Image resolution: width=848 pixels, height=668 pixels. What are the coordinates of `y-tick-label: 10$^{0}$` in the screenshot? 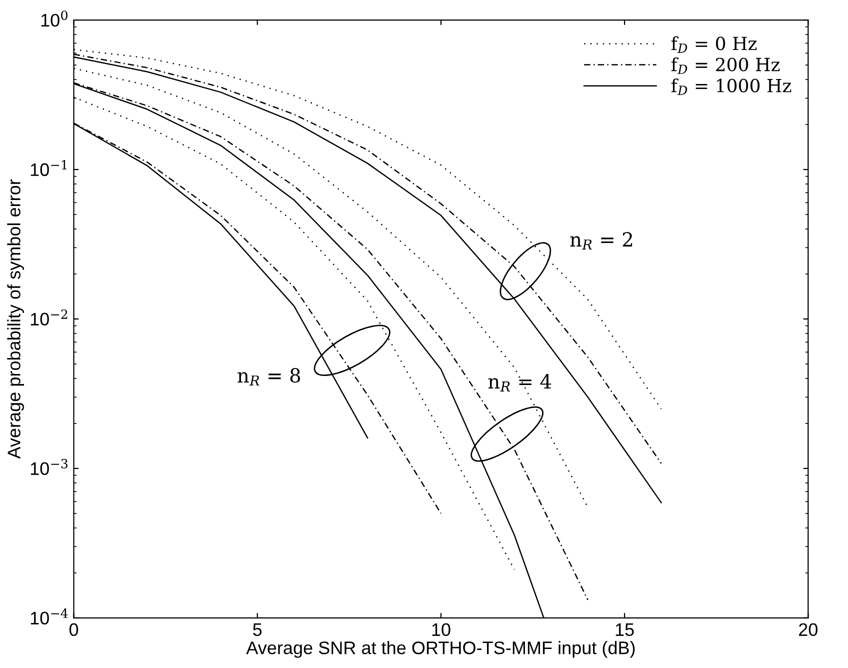 It's located at (54, 18).